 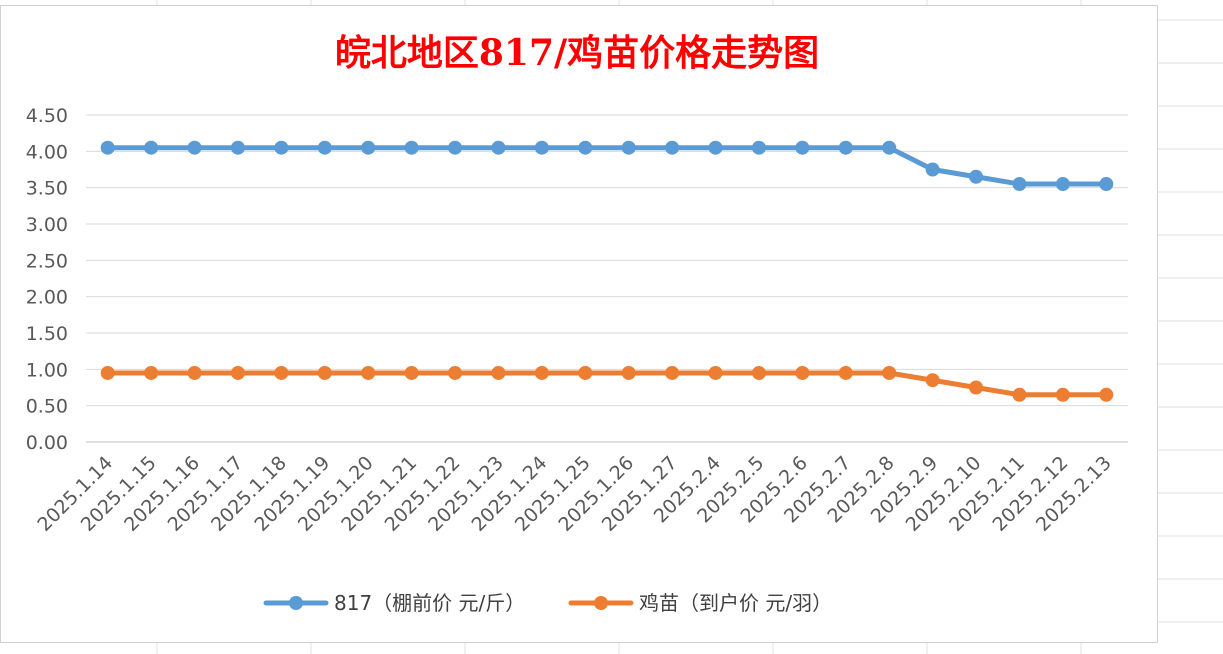 I want to click on y-tick-label: 2.00, so click(x=47, y=298).